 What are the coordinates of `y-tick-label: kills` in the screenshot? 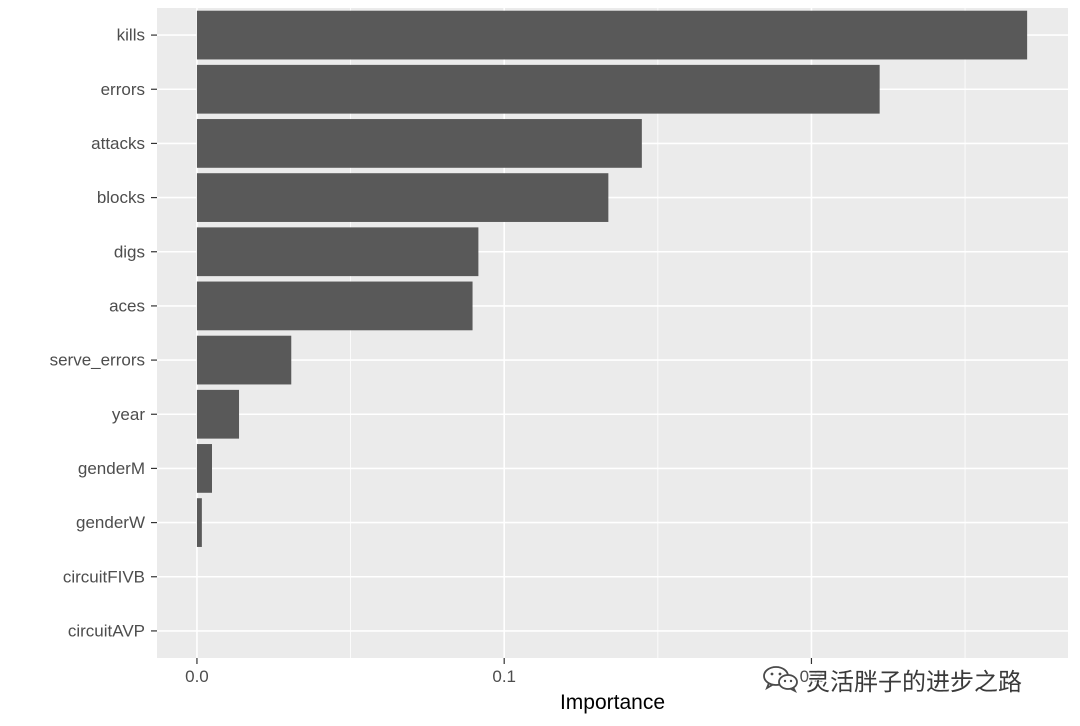 It's located at (131, 35).